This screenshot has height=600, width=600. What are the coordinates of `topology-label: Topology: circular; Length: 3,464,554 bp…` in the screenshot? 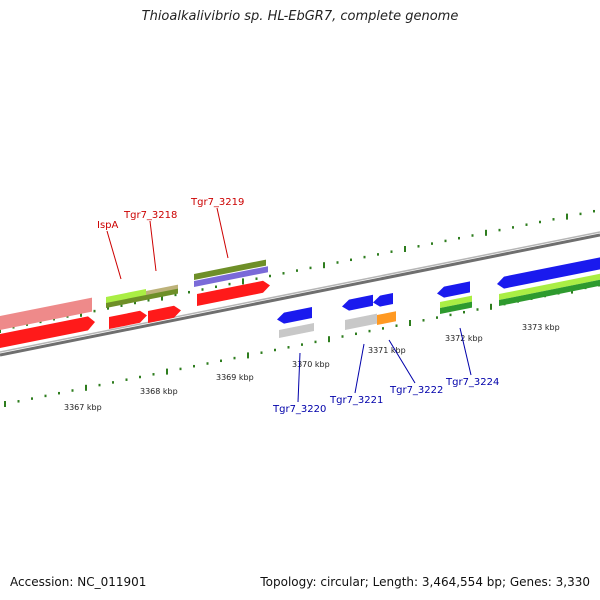 It's located at (425, 582).